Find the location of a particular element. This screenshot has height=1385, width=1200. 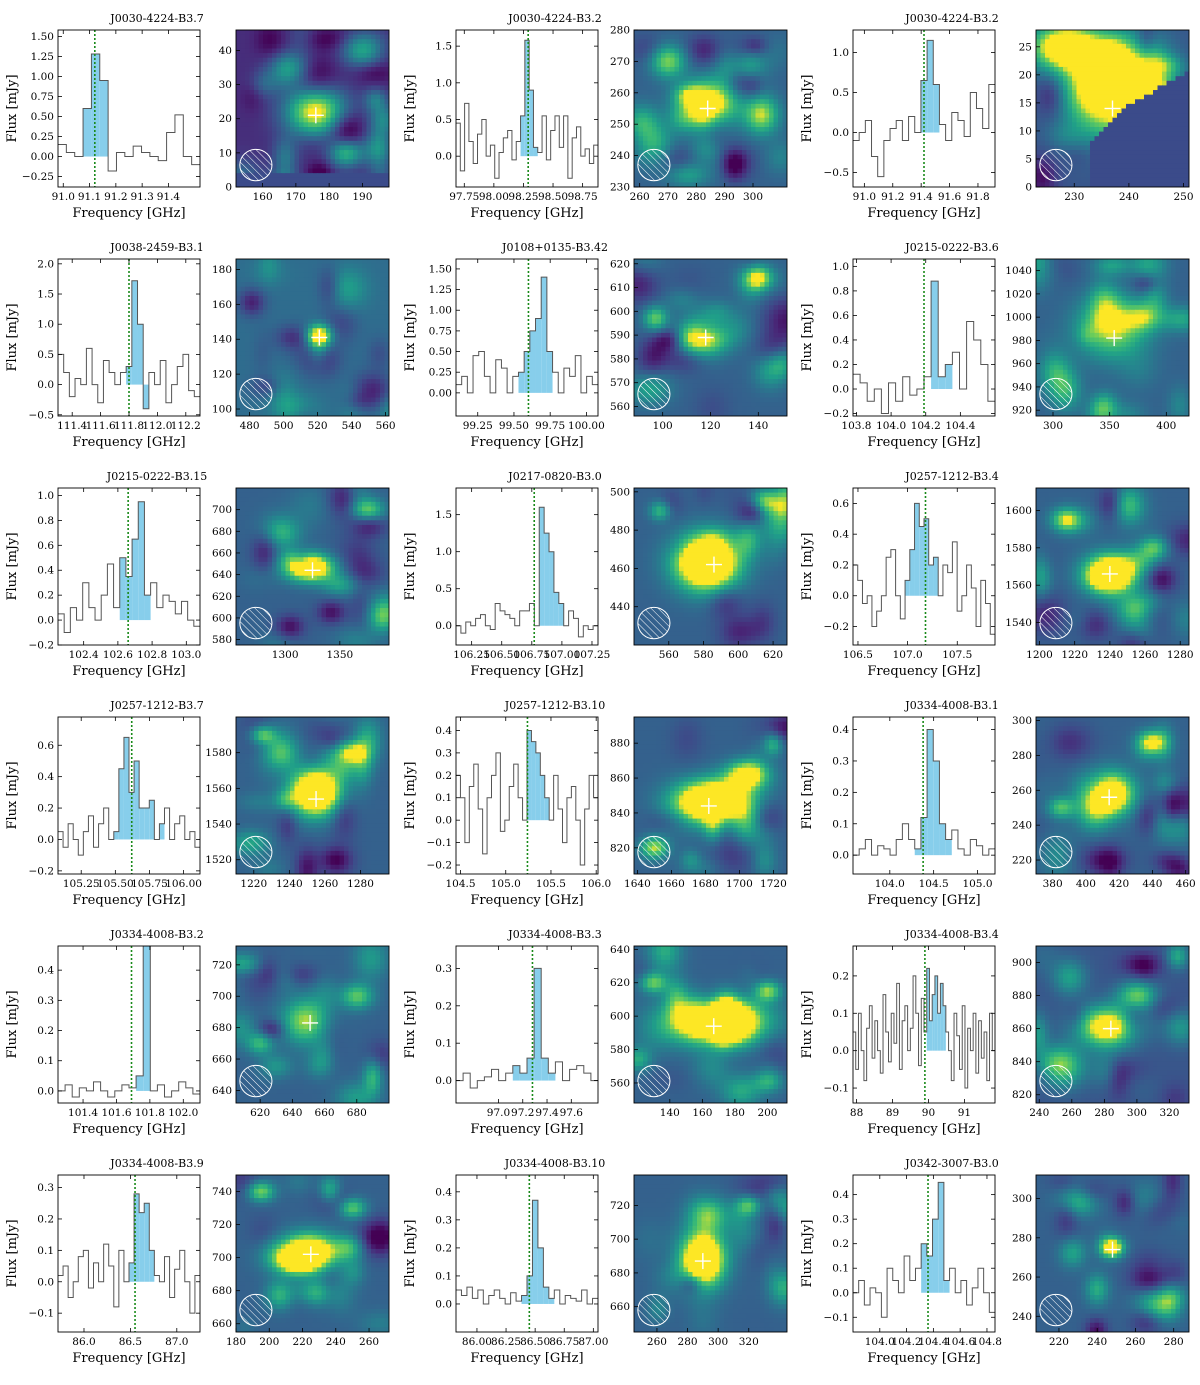

map-y-tick-label: 10 is located at coordinates (225, 153).